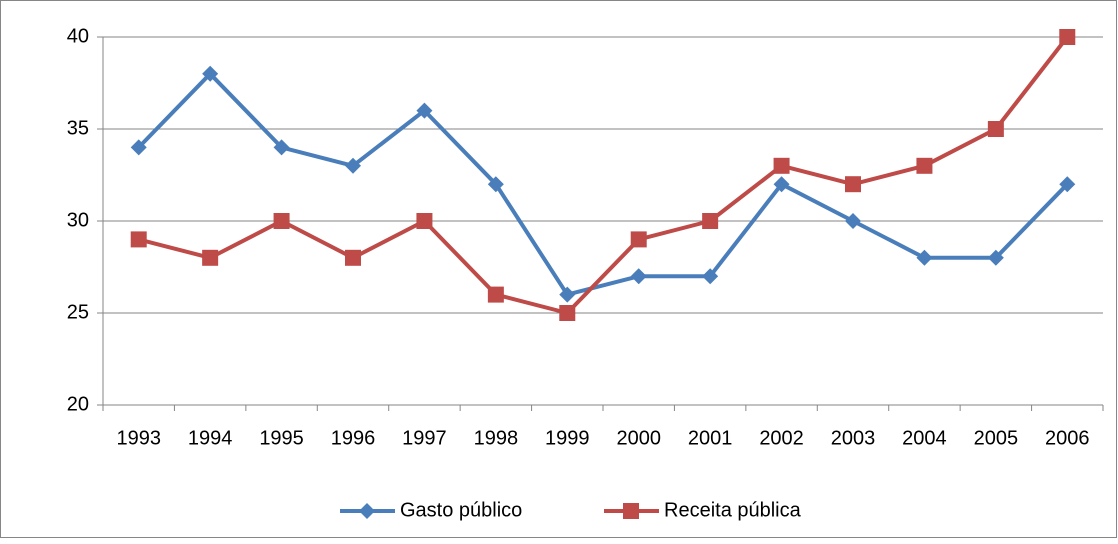 This screenshot has height=544, width=1118. Describe the element at coordinates (78, 312) in the screenshot. I see `y-tick-label: 25` at that location.